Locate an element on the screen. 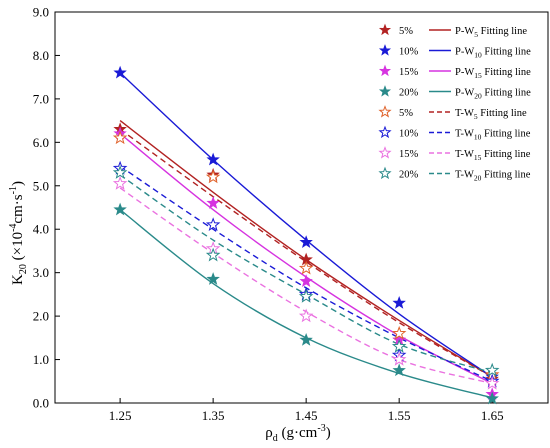 This screenshot has width=550, height=448. legend-line-label: T-W15 Fitting line is located at coordinates (493, 155).